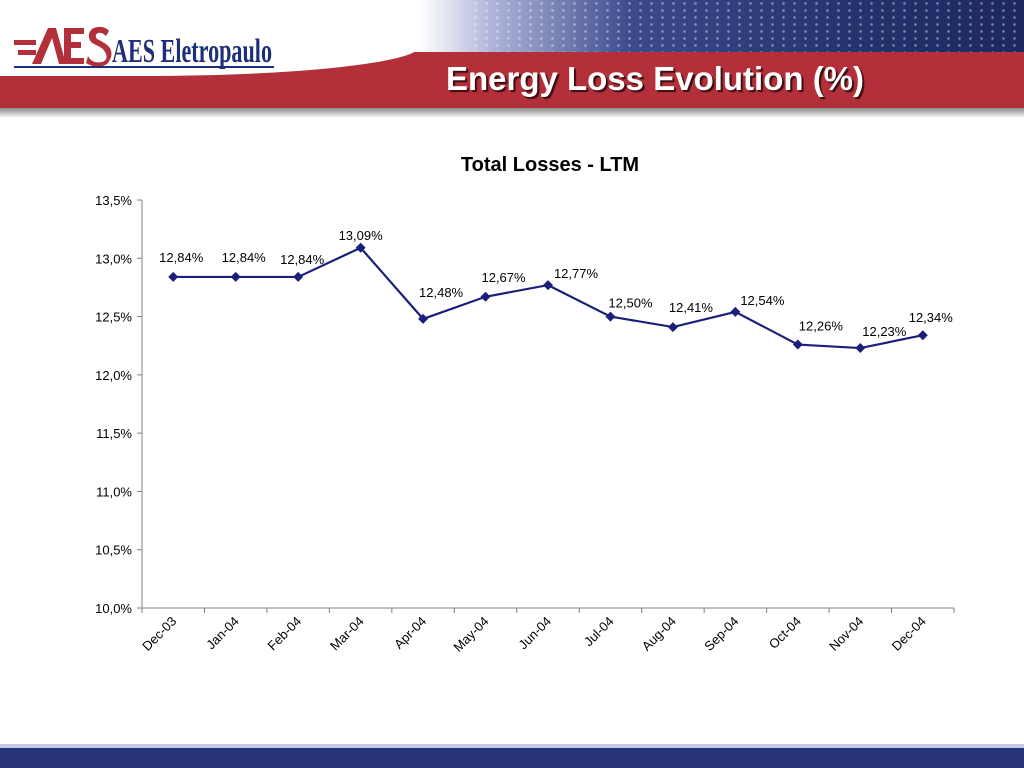  I want to click on y-tick-label: 13,0%, so click(113, 258).